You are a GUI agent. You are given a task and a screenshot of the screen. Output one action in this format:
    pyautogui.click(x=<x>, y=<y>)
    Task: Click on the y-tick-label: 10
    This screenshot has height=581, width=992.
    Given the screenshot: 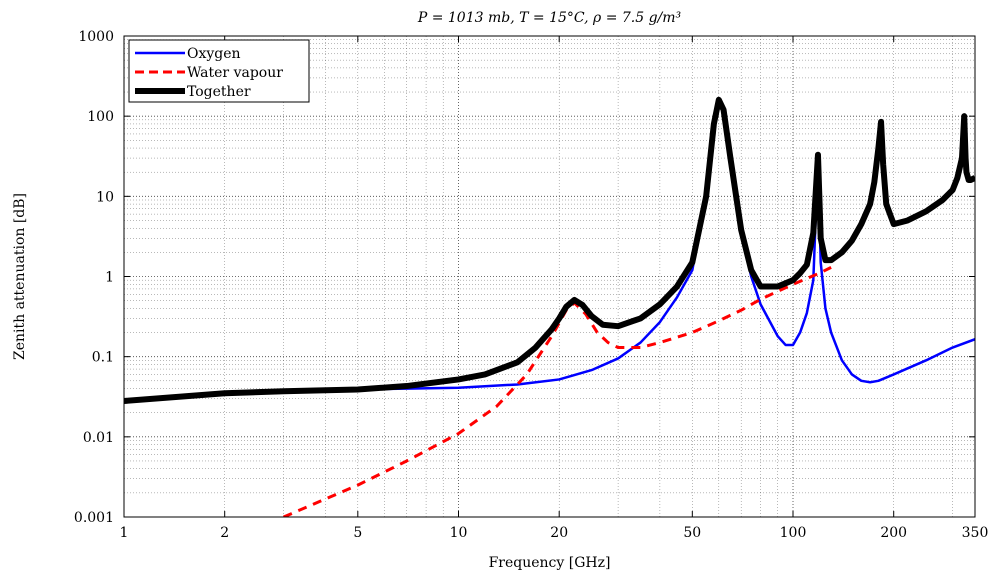 What is the action you would take?
    pyautogui.click(x=105, y=197)
    